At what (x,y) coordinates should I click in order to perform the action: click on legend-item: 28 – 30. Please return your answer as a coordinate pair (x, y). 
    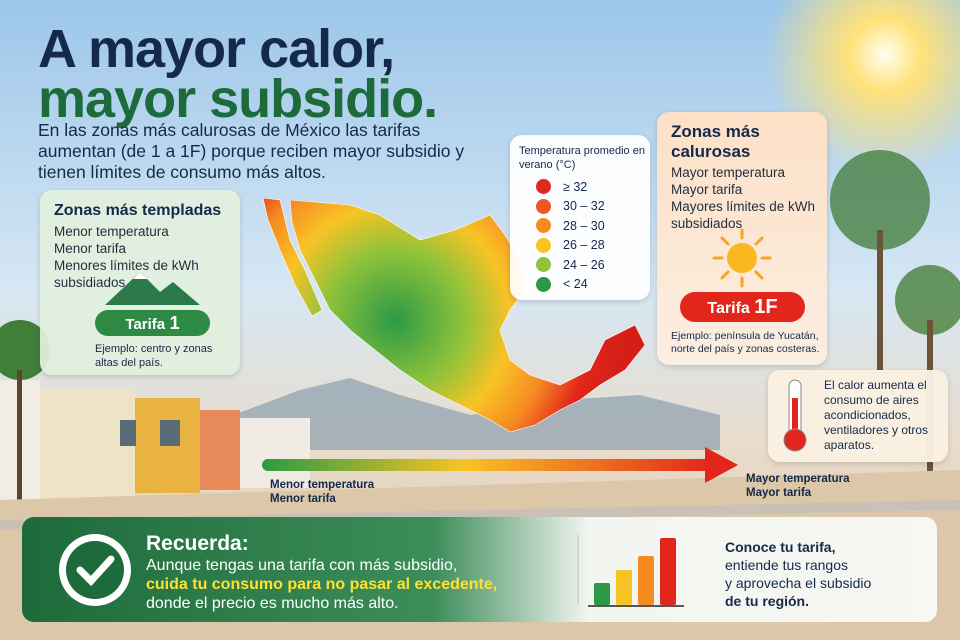
    Looking at the image, I should click on (570, 226).